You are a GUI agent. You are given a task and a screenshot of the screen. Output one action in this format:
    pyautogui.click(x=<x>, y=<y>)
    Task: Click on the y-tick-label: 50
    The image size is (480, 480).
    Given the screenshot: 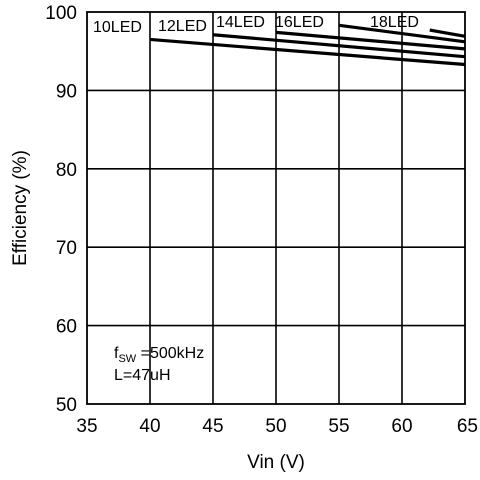 What is the action you would take?
    pyautogui.click(x=66, y=405)
    